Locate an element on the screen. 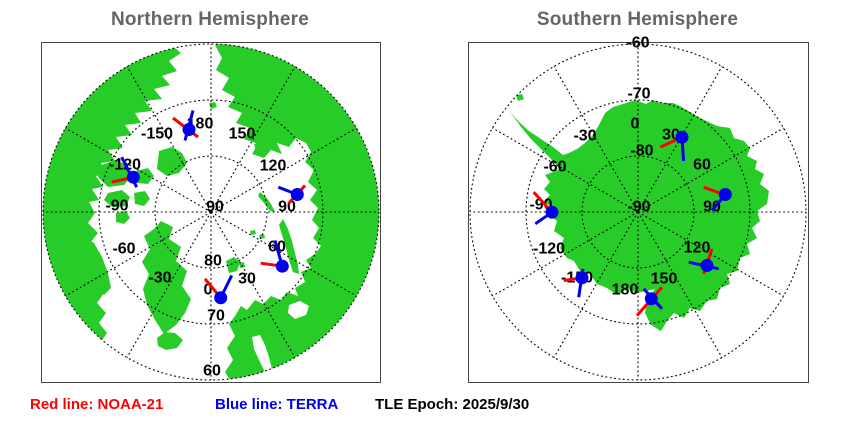 This screenshot has width=850, height=425. land-antarctic-islet is located at coordinates (520, 97).